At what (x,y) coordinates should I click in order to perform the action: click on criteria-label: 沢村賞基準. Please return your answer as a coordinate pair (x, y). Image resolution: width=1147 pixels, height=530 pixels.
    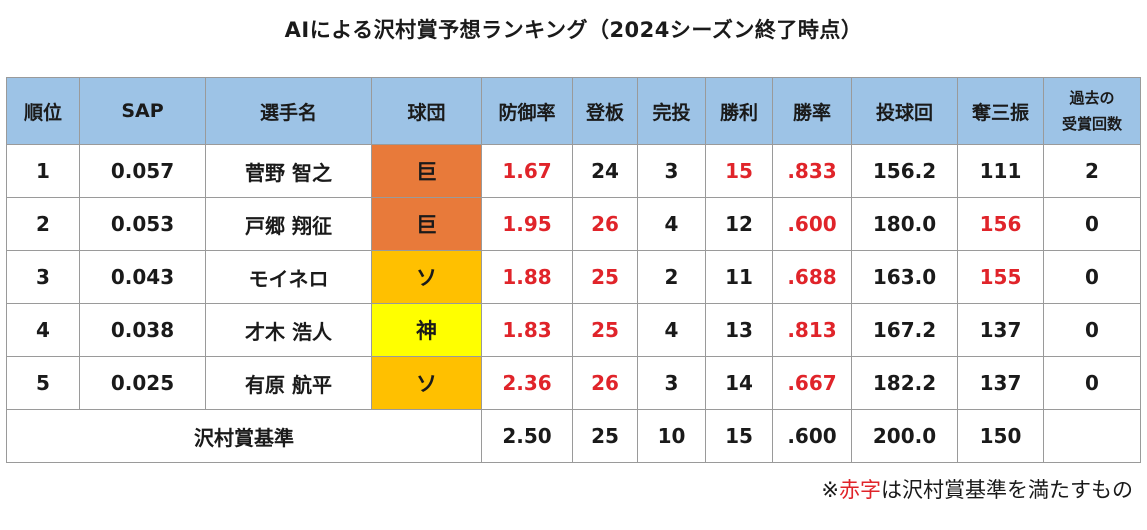
    Looking at the image, I should click on (244, 436).